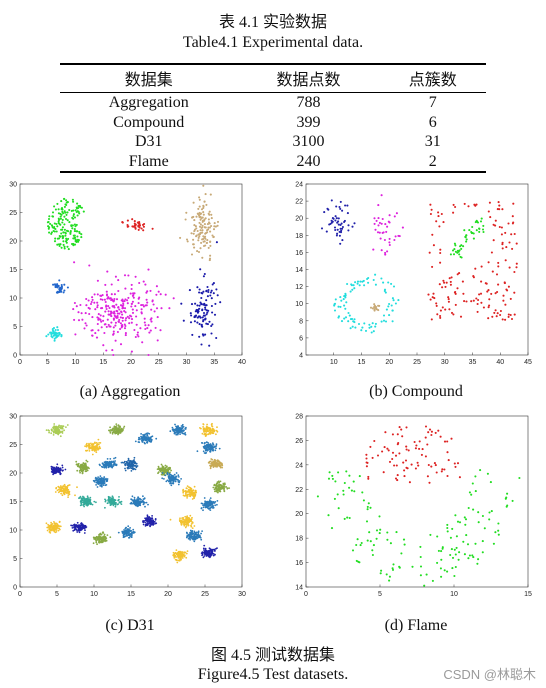  What do you see at coordinates (209, 551) in the screenshot?
I see `scatter-series` at bounding box center [209, 551].